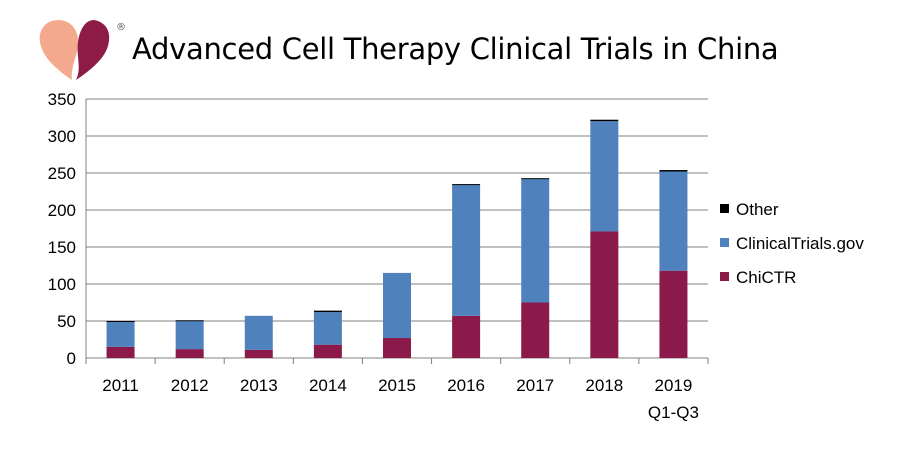  I want to click on y-tick-label: 150, so click(62, 247).